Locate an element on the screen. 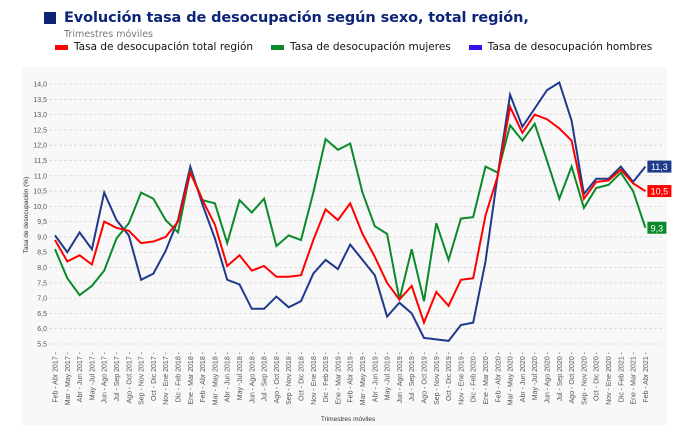 The image size is (681, 438). end-label-text: 11,3 is located at coordinates (659, 167).